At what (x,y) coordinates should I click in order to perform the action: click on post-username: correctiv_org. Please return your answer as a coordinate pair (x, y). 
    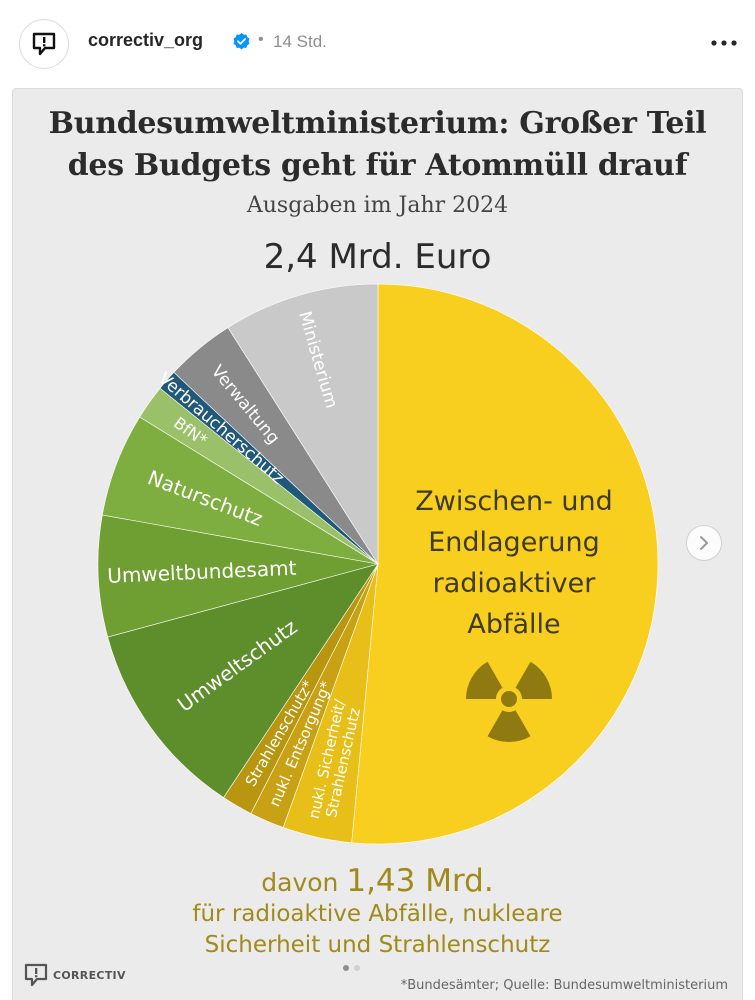
    Looking at the image, I should click on (146, 40).